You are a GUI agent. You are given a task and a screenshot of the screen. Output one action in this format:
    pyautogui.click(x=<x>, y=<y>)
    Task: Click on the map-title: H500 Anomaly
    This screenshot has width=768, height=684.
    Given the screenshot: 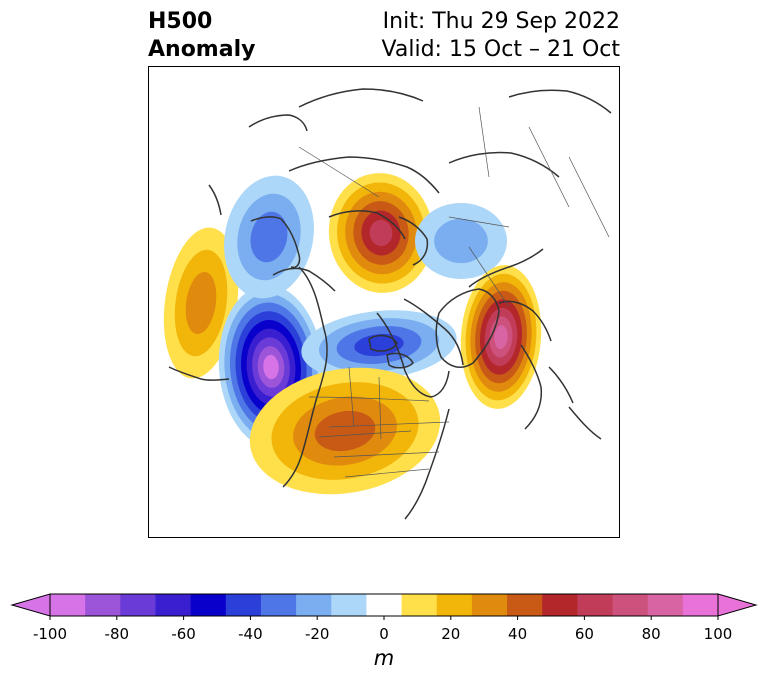 What is the action you would take?
    pyautogui.click(x=201, y=36)
    